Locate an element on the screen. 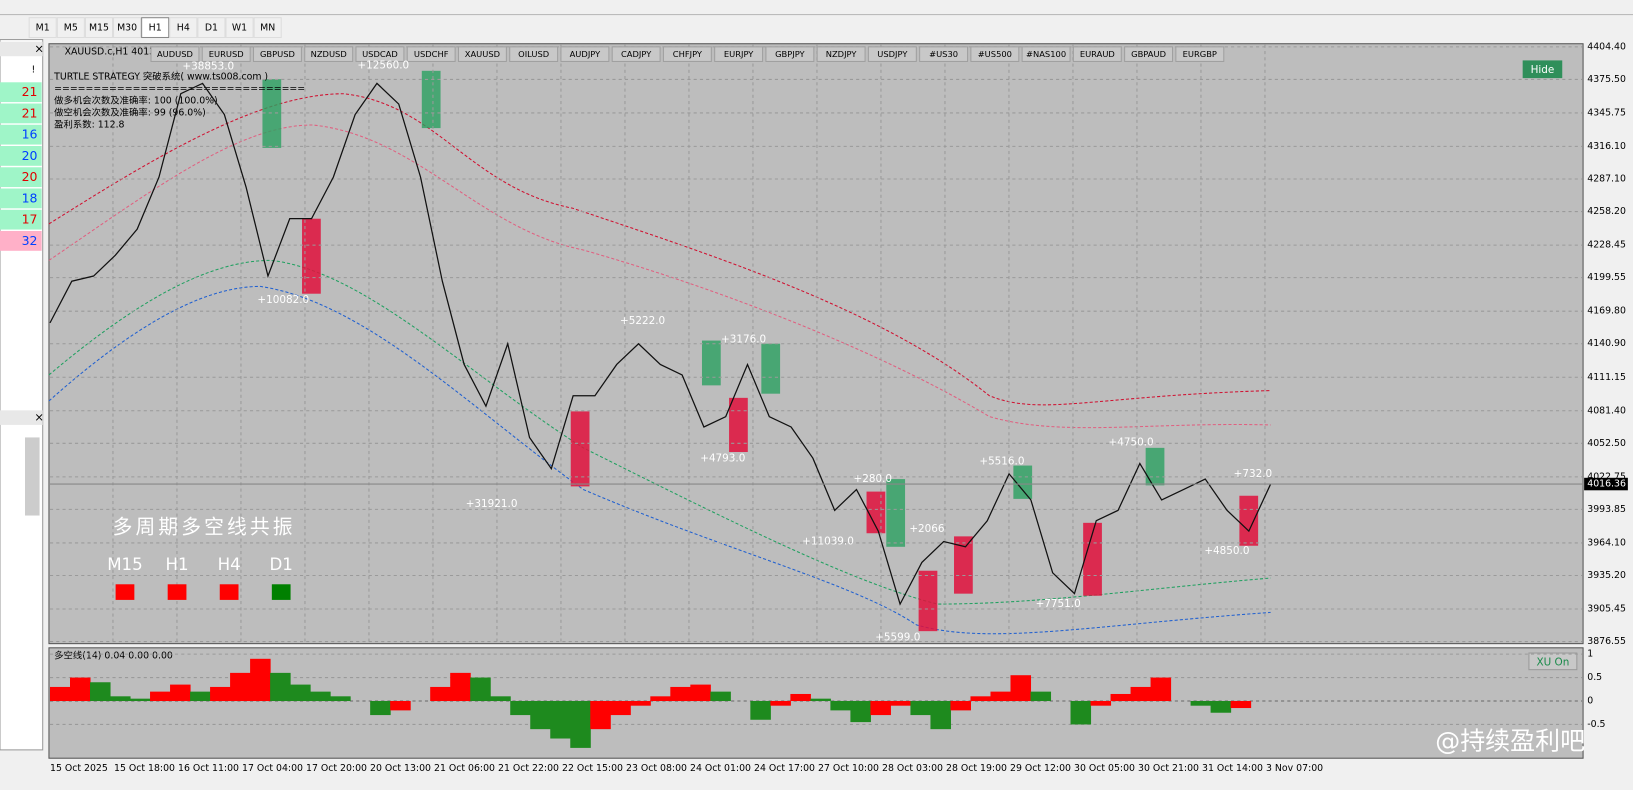 The image size is (1633, 790). indicator-tick-label: 0.5 is located at coordinates (1594, 677).